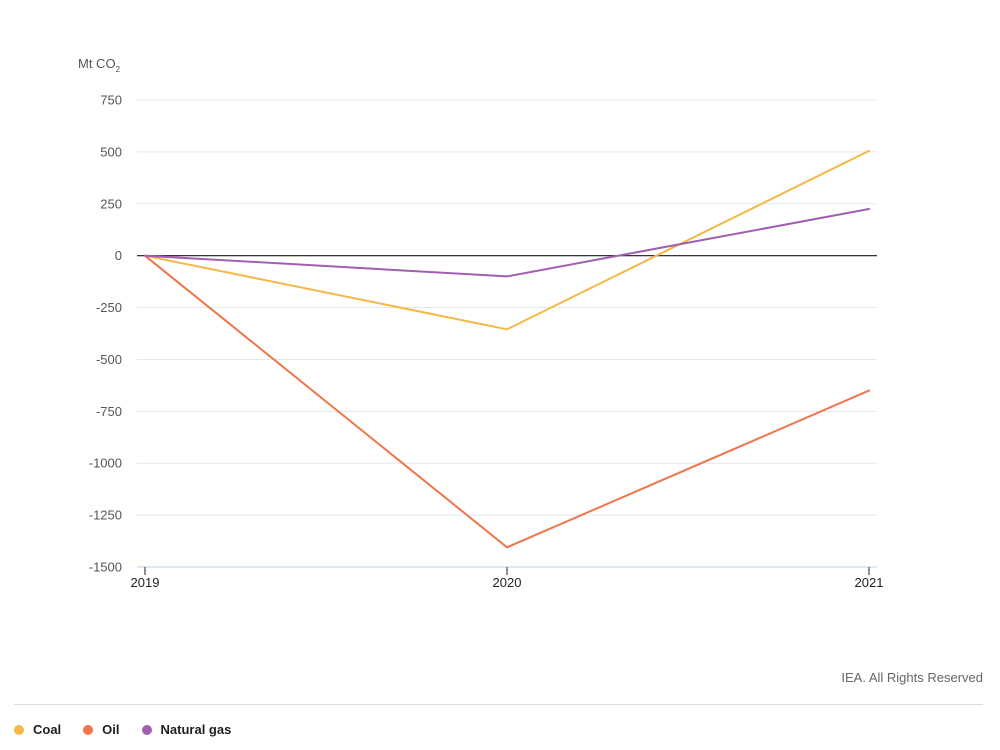 This screenshot has width=1000, height=750. What do you see at coordinates (19, 729) in the screenshot?
I see `coal-swatch-icon` at bounding box center [19, 729].